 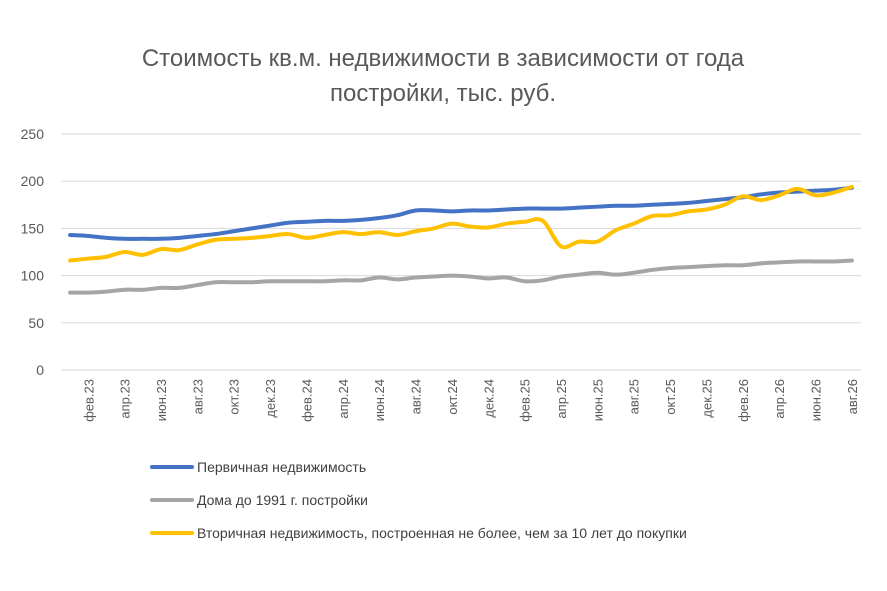 I want to click on series-line-secondary-new, so click(x=461, y=223).